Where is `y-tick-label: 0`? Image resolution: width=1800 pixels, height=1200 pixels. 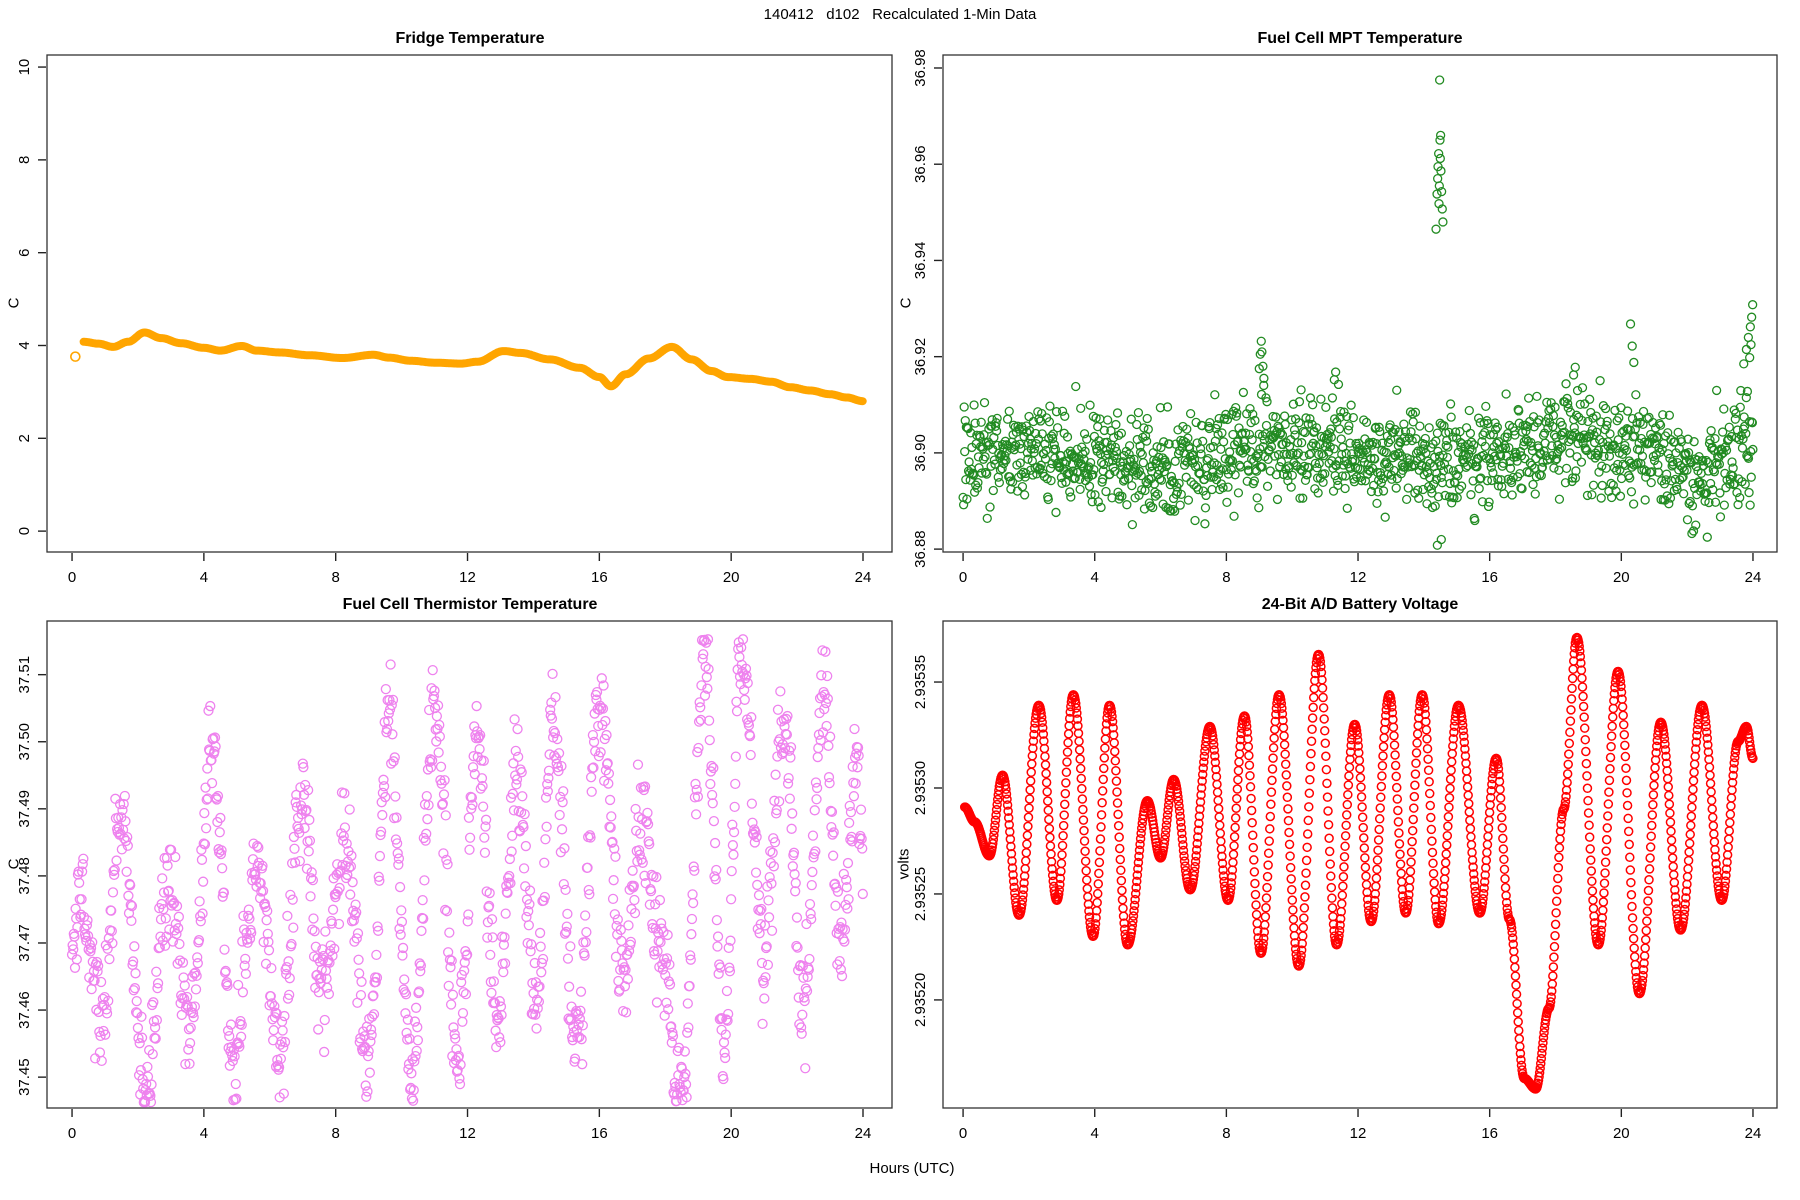 y-tick-label: 0 is located at coordinates (24, 531).